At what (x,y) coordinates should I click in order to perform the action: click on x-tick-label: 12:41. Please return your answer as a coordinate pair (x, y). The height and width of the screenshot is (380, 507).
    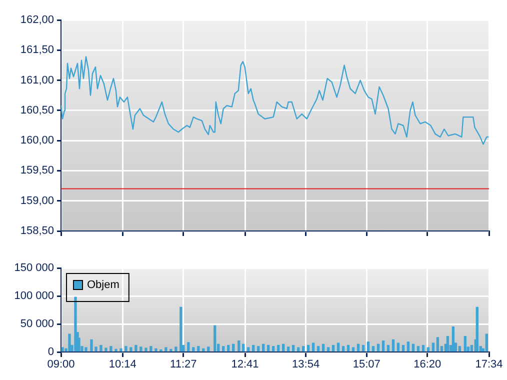
    Looking at the image, I should click on (245, 364).